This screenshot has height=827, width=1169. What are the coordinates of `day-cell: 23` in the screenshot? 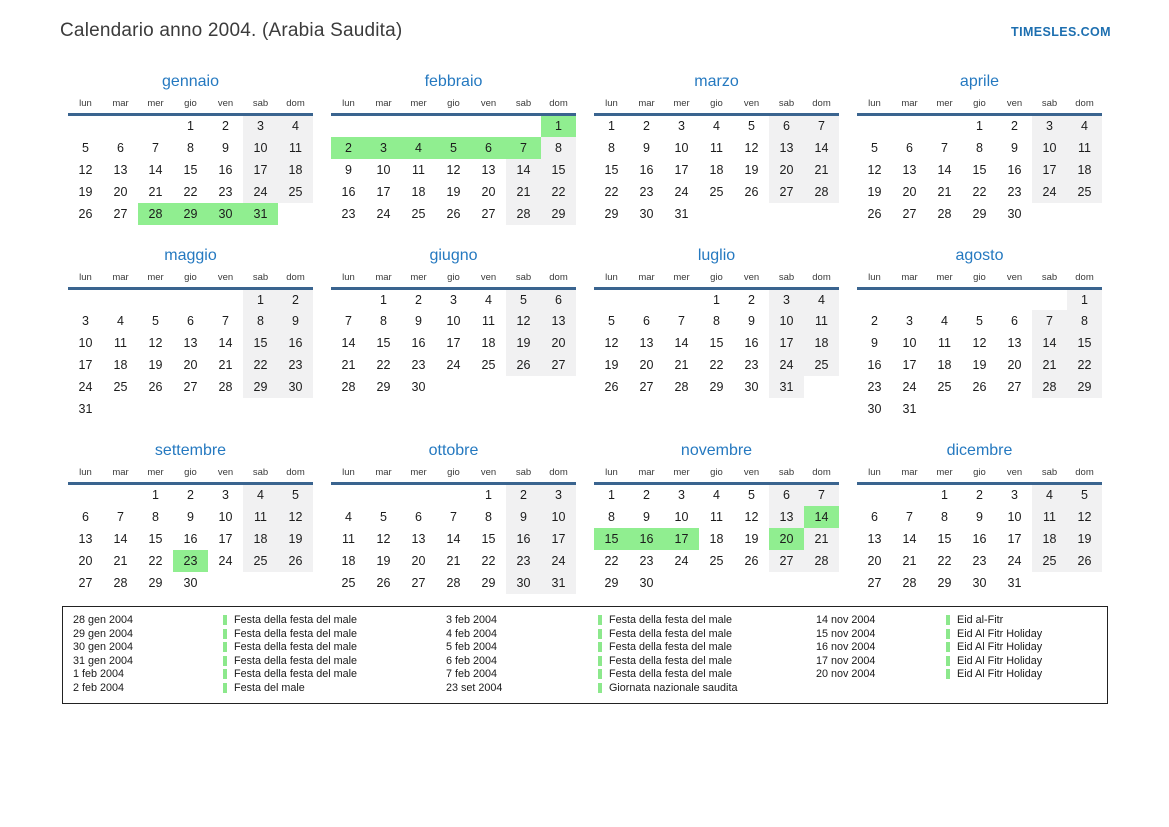 It's located at (523, 560).